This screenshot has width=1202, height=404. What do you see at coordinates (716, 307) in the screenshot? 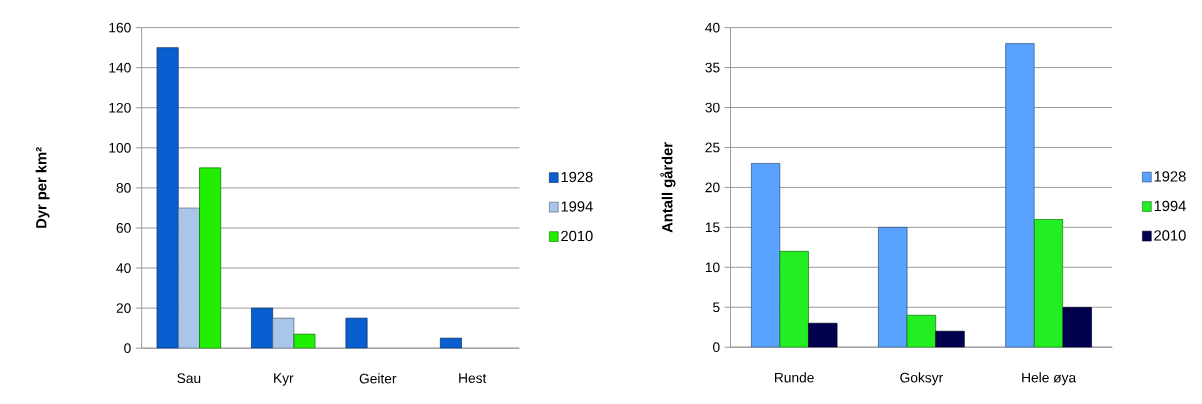
I see `y-tick-label: 5` at bounding box center [716, 307].